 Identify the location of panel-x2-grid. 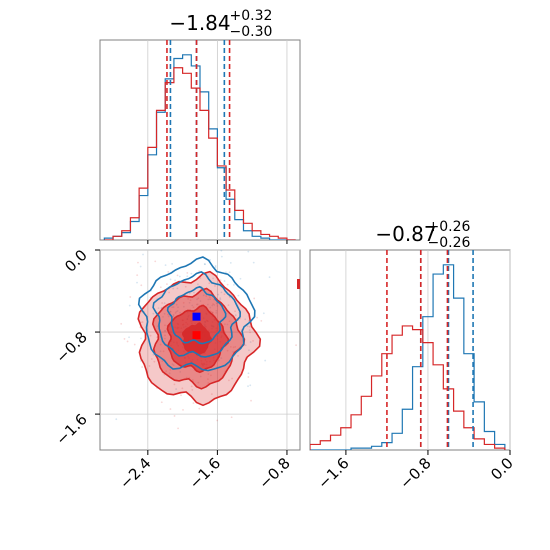
(428, 350).